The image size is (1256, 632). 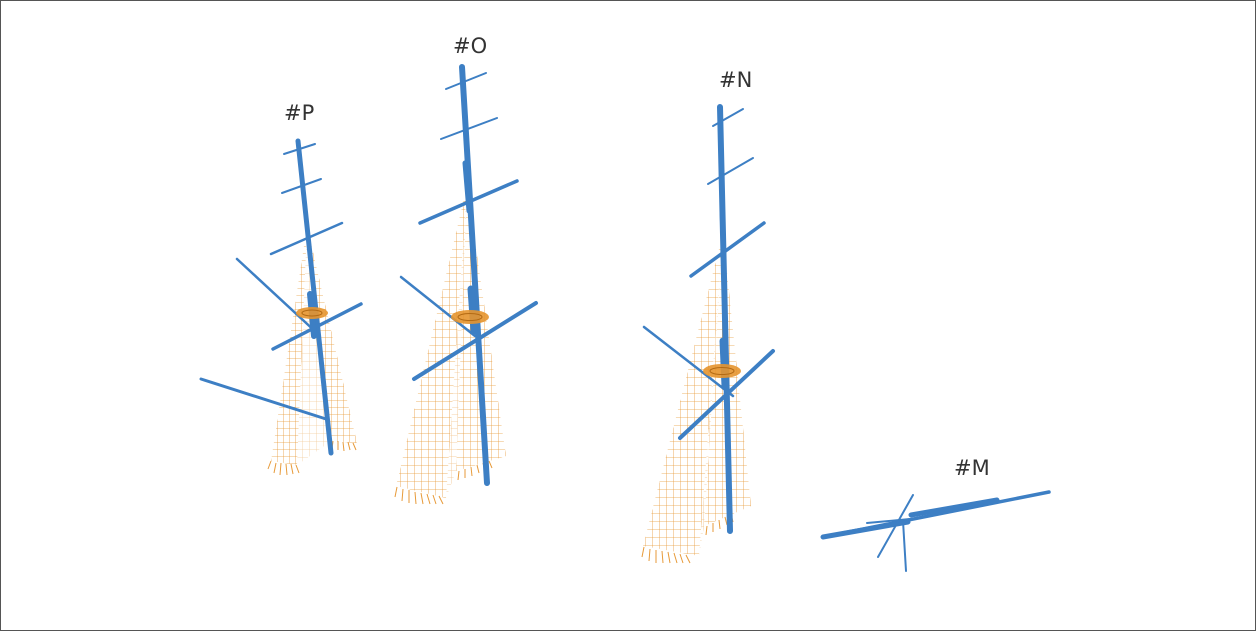 What do you see at coordinates (312, 313) in the screenshot?
I see `fighting-top-p` at bounding box center [312, 313].